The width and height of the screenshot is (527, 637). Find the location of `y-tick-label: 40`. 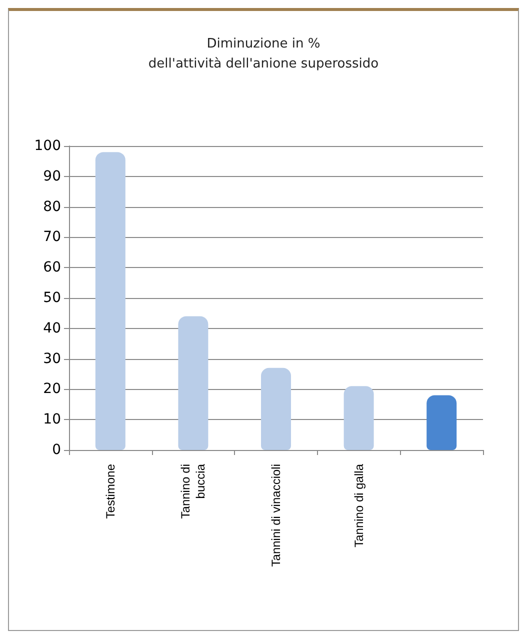

y-tick-label: 40 is located at coordinates (52, 328).